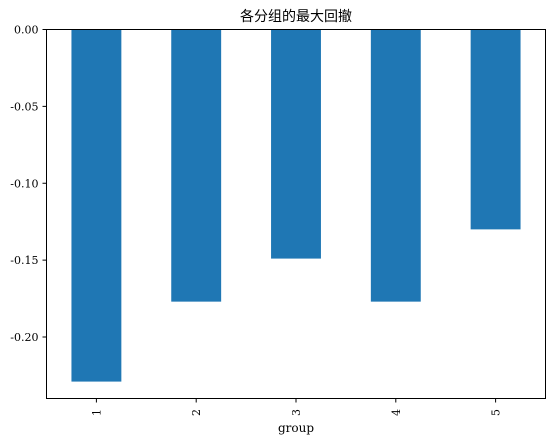 The height and width of the screenshot is (444, 552). I want to click on y-axis: 0.00 -0.05 -0.10 -0.15 -0.20, so click(28, 184).